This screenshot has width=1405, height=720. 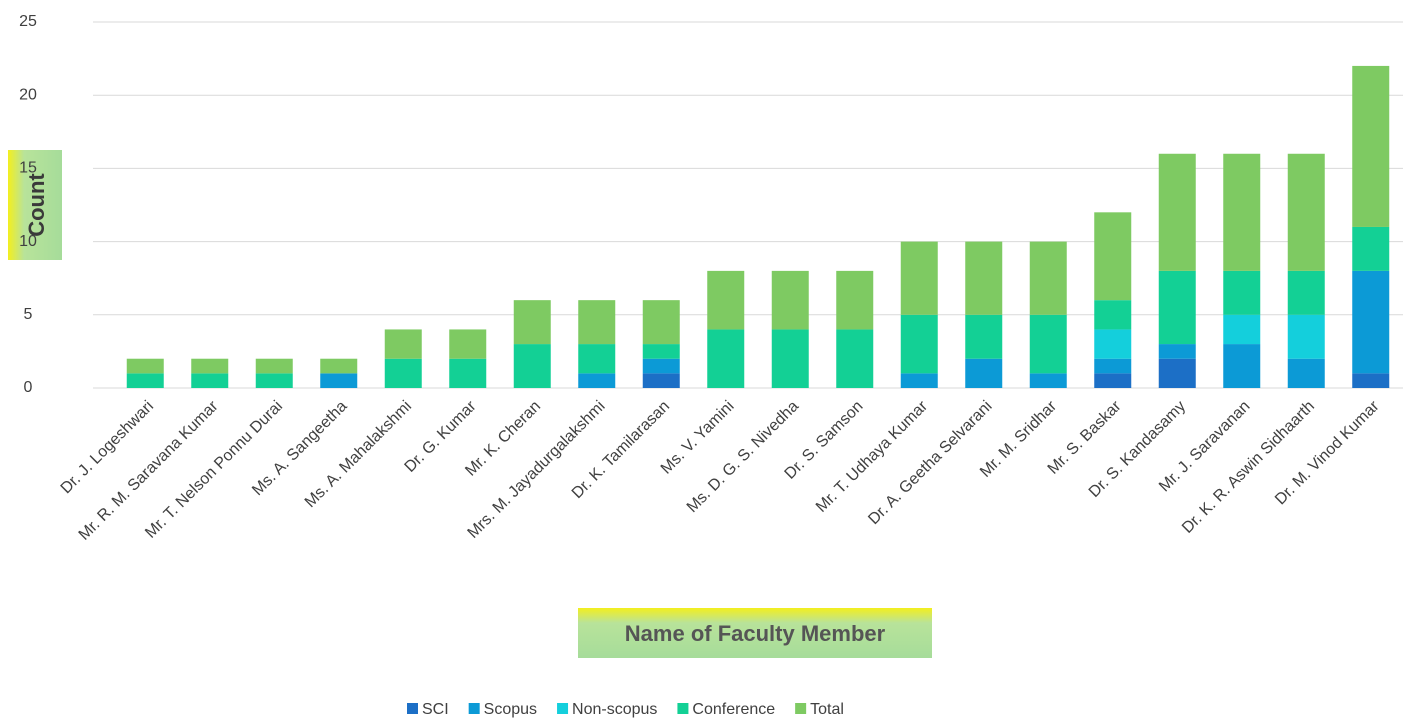 What do you see at coordinates (28, 314) in the screenshot?
I see `y-tick-label: 5` at bounding box center [28, 314].